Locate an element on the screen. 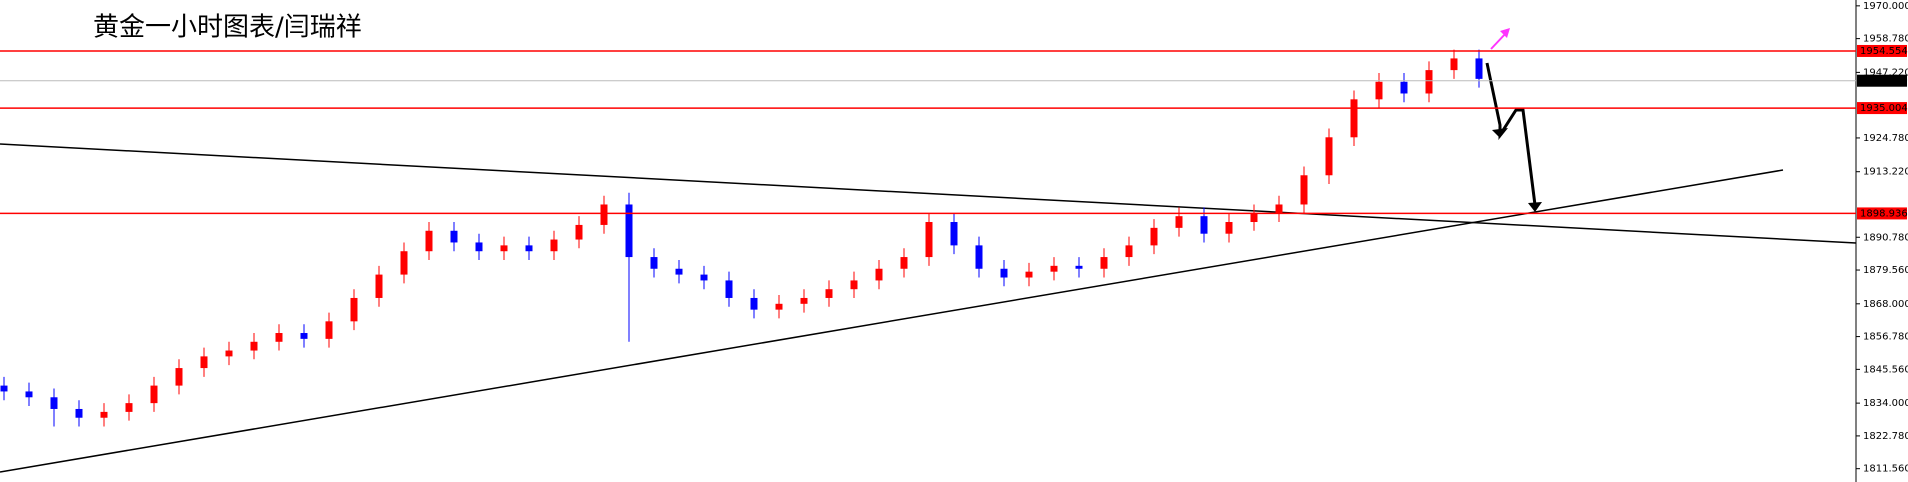 This screenshot has height=482, width=1908. y-tick-label: 1834.000 is located at coordinates (1885, 403).